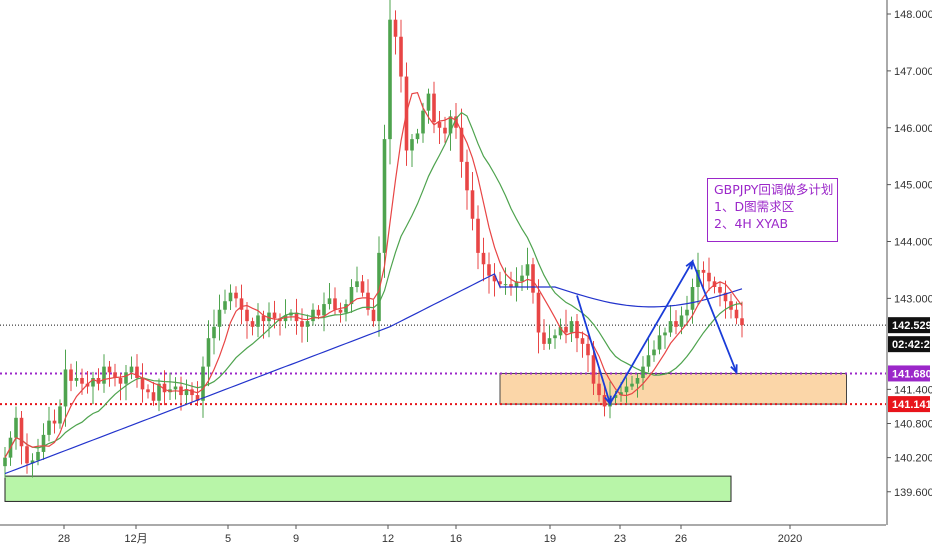 The width and height of the screenshot is (932, 550). What do you see at coordinates (912, 345) in the screenshot?
I see `price-tag-countdown: 02:42:23` at bounding box center [912, 345].